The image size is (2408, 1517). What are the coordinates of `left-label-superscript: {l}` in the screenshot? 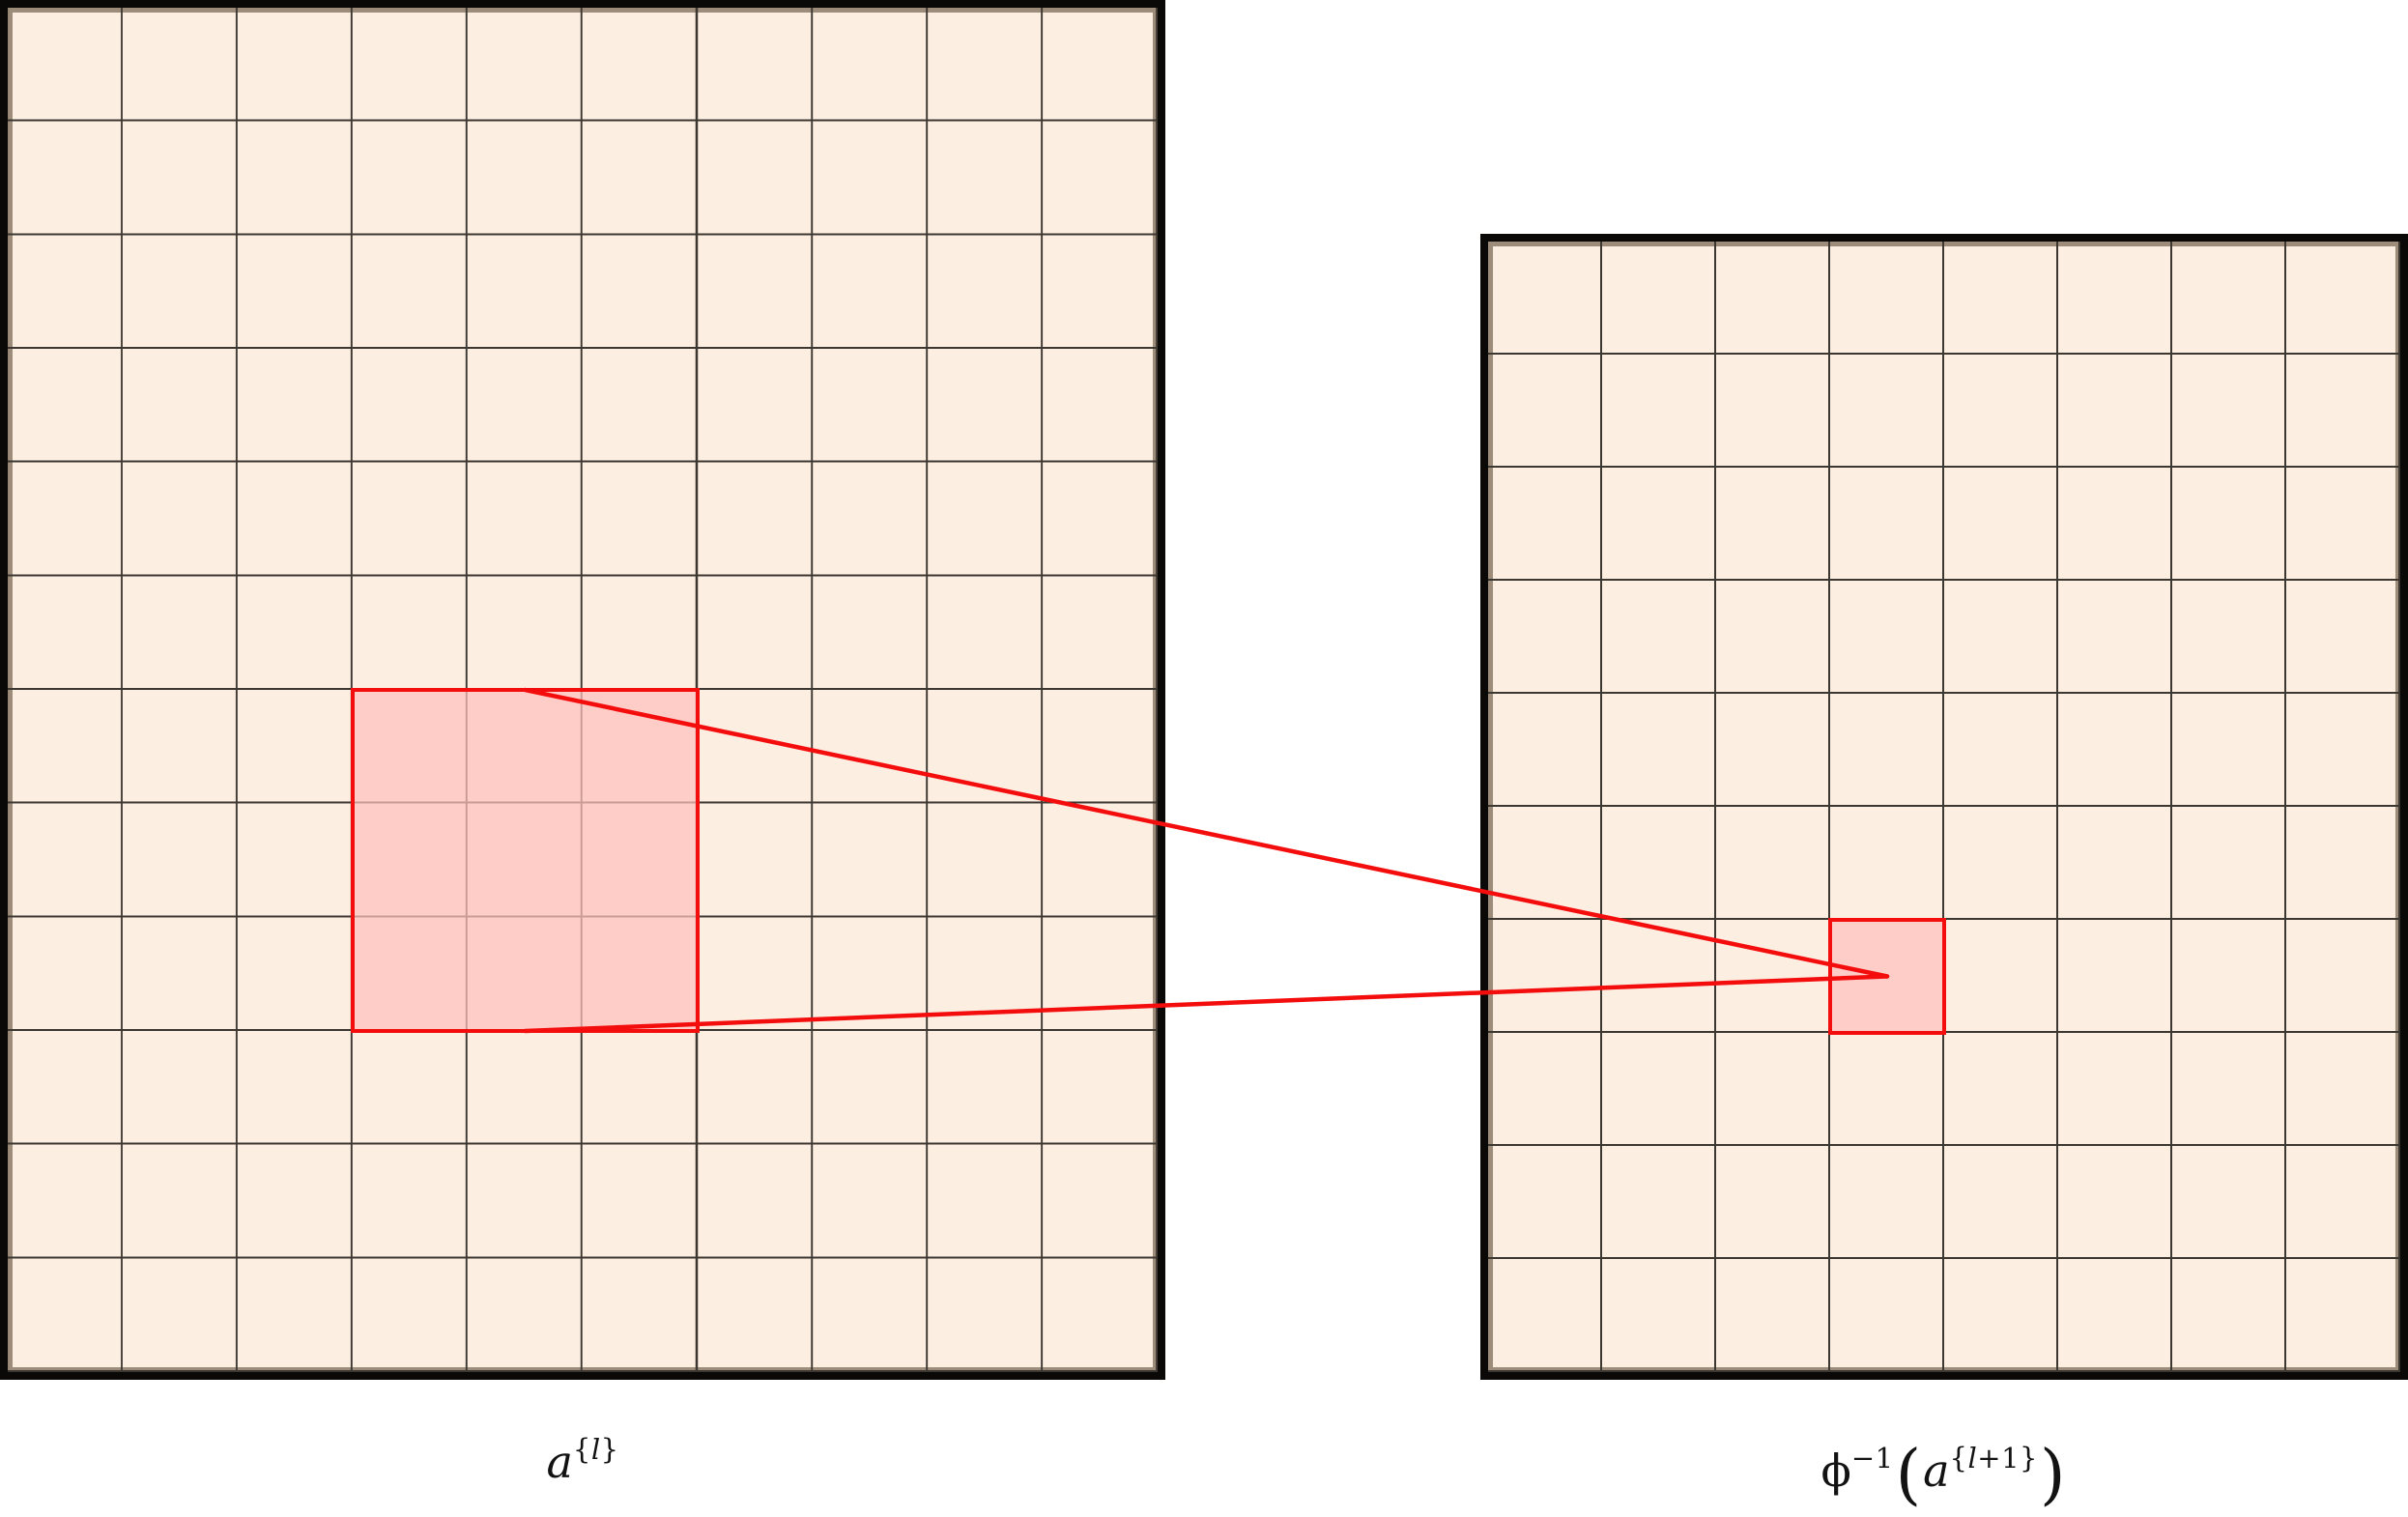 It's located at (595, 1449).